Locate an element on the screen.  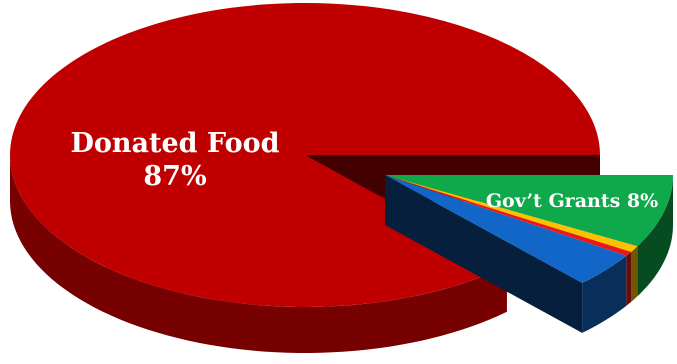
pie-slice-other-3-side is located at coordinates (604, 294).